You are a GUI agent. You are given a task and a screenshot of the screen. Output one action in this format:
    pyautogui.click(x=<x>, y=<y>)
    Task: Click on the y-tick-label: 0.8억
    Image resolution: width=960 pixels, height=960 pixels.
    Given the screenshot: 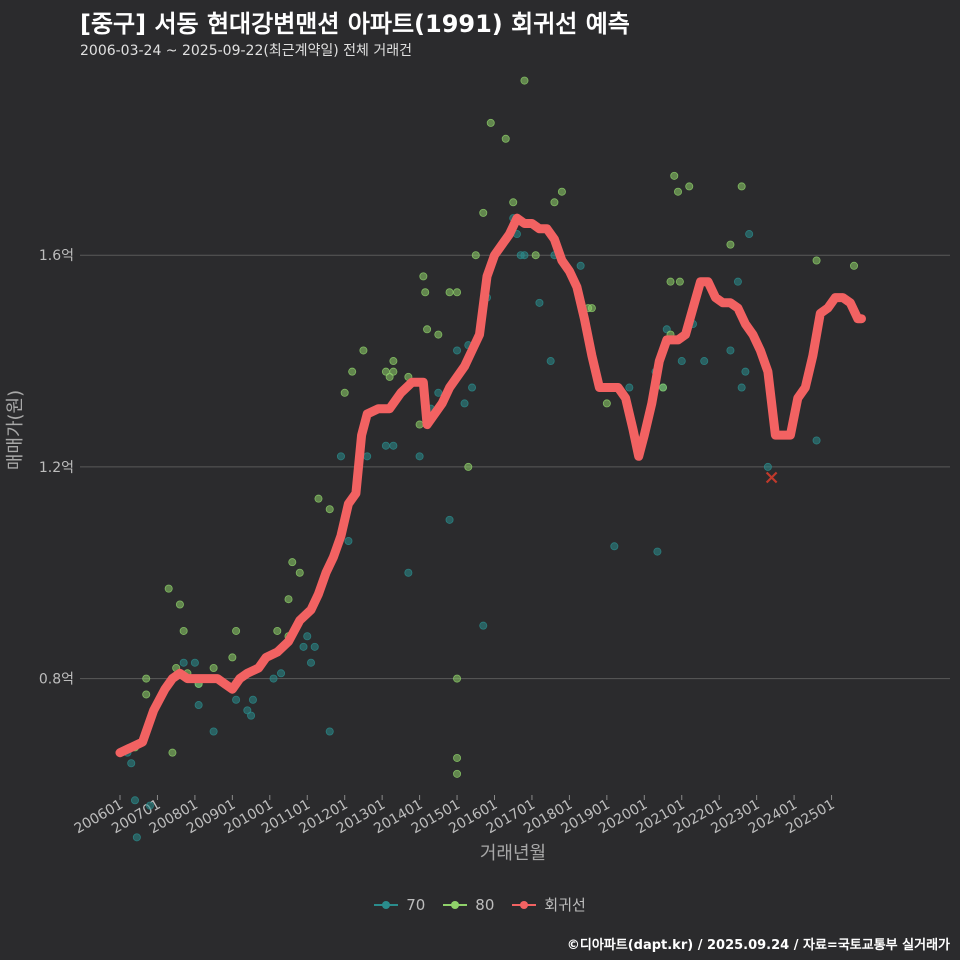 What is the action you would take?
    pyautogui.click(x=56, y=680)
    